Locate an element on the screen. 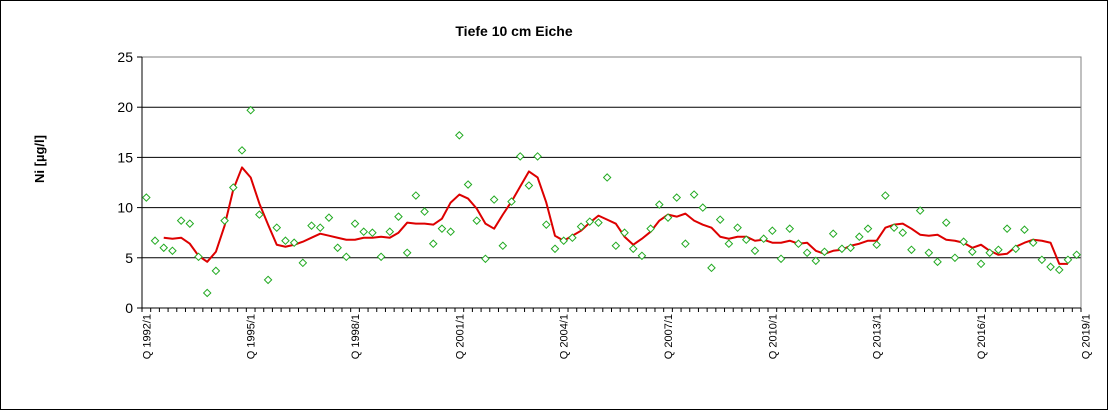 The image size is (1108, 410). y-tick-label: 15 is located at coordinates (125, 157).